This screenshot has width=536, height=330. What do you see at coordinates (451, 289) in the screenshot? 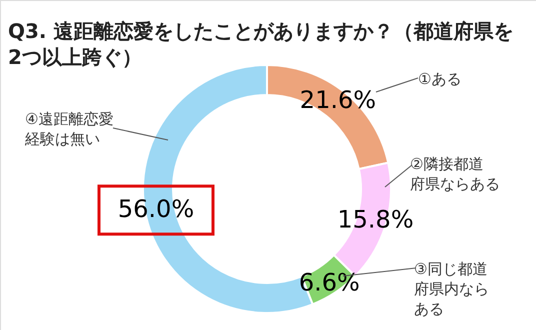
I see `slice-label: ③同じ都道府県内ならある` at bounding box center [451, 289].